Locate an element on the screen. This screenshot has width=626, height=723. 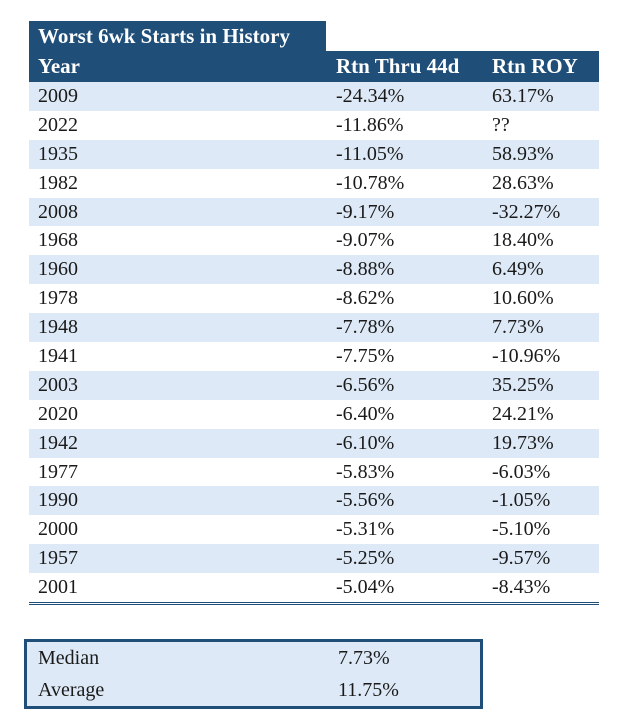
rtn-roy-cell: -5.10% is located at coordinates (521, 529).